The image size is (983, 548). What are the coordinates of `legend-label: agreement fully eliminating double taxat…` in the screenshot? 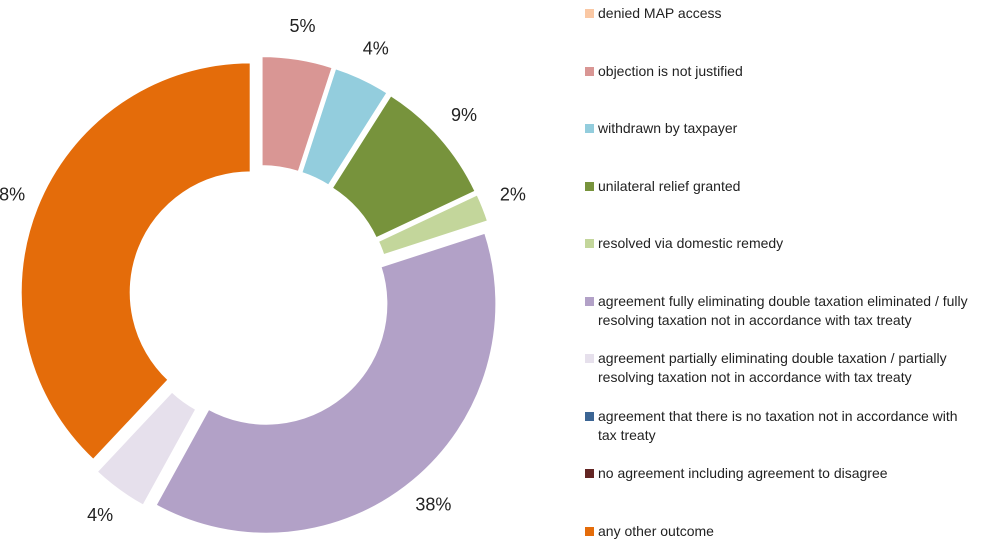 It's located at (783, 310).